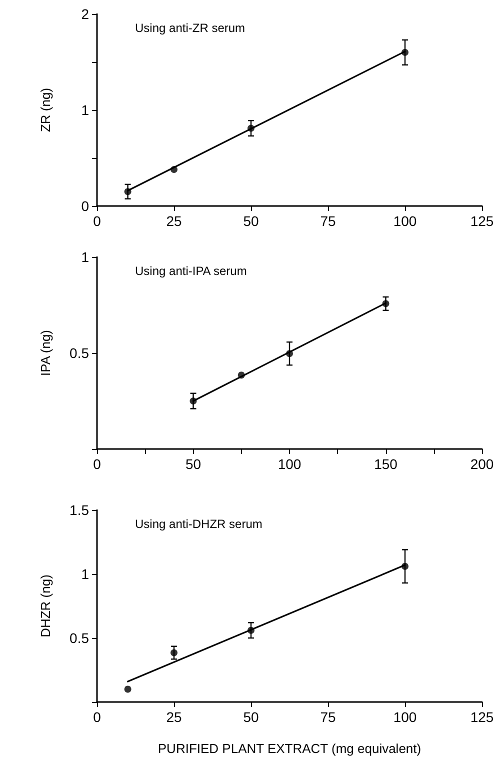  What do you see at coordinates (45, 606) in the screenshot?
I see `y-axis-title: DHZR (ng)` at bounding box center [45, 606].